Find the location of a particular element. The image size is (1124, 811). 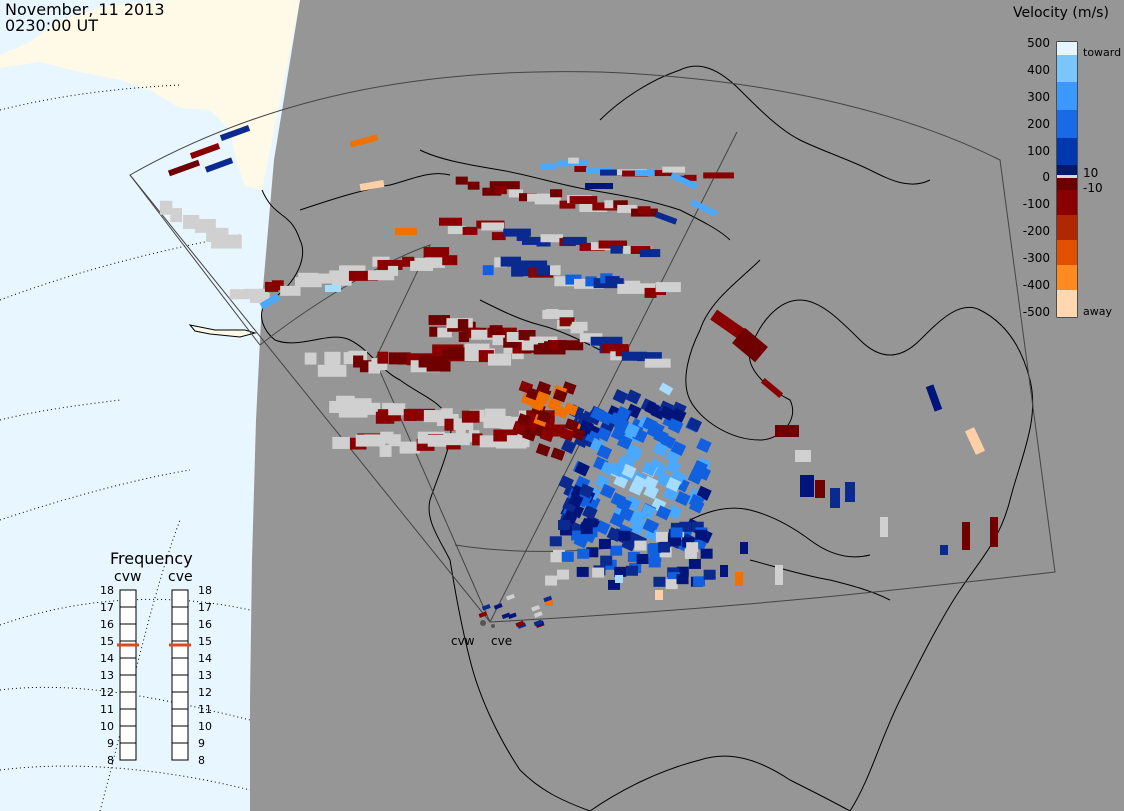

time-label: 0230:00 UT is located at coordinates (52, 25).